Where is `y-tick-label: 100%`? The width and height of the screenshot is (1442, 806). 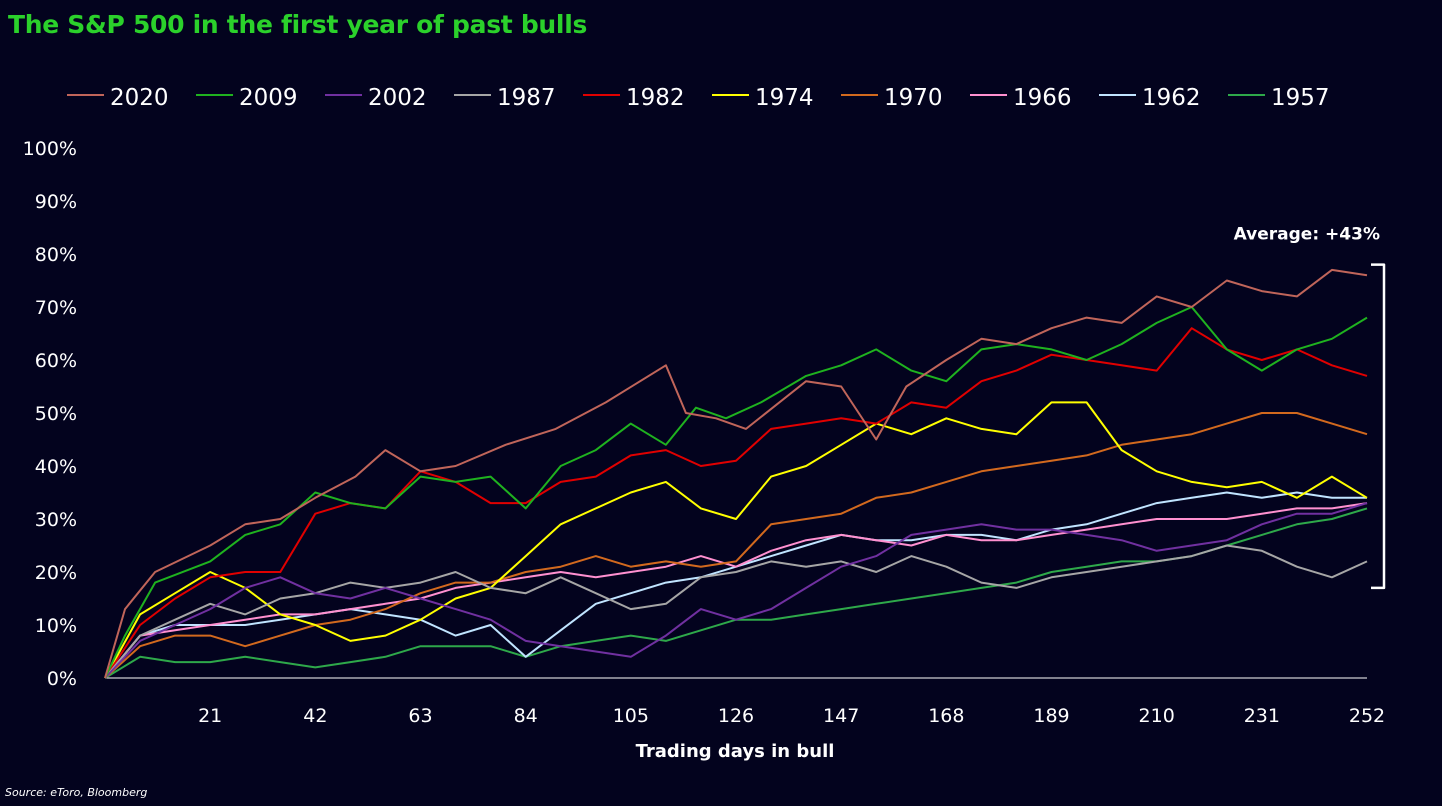 y-tick-label: 100% is located at coordinates (50, 149).